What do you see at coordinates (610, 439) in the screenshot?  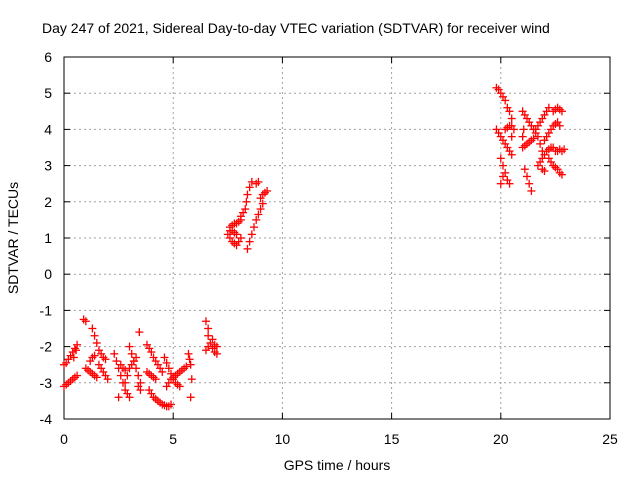 I see `x-tick-label: 25` at bounding box center [610, 439].